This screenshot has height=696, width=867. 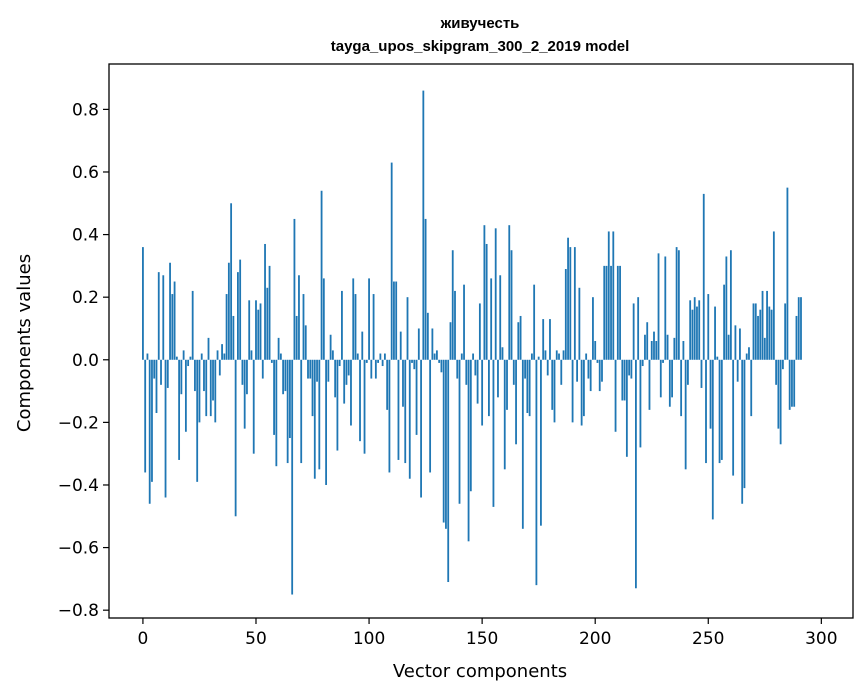 What do you see at coordinates (480, 46) in the screenshot?
I see `chart-subtitle: tayga_upos_skipgram_300_2_2019 model` at bounding box center [480, 46].